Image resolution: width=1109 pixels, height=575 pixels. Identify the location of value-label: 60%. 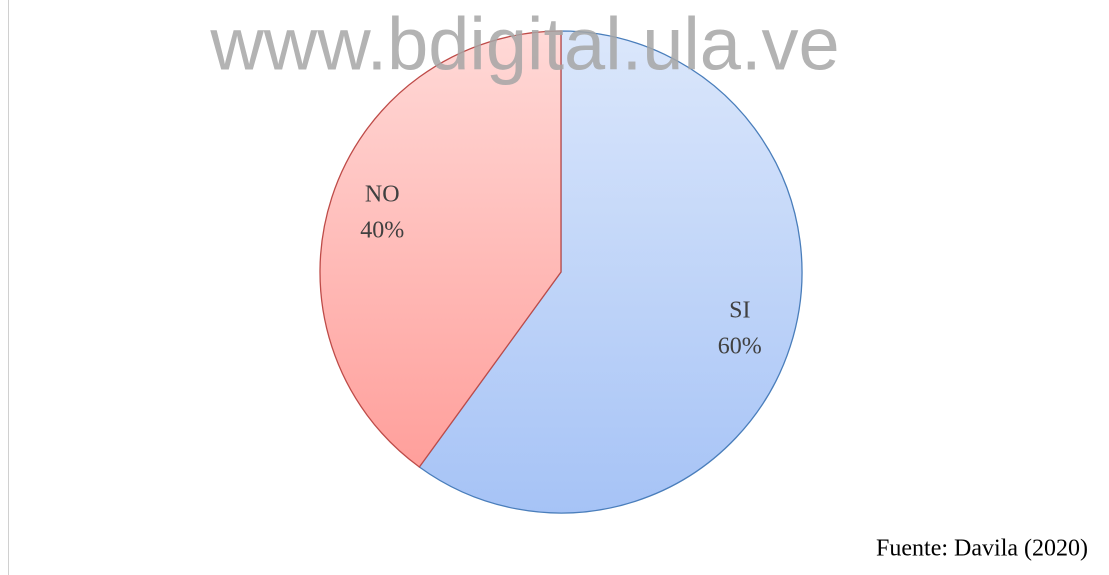
(740, 347).